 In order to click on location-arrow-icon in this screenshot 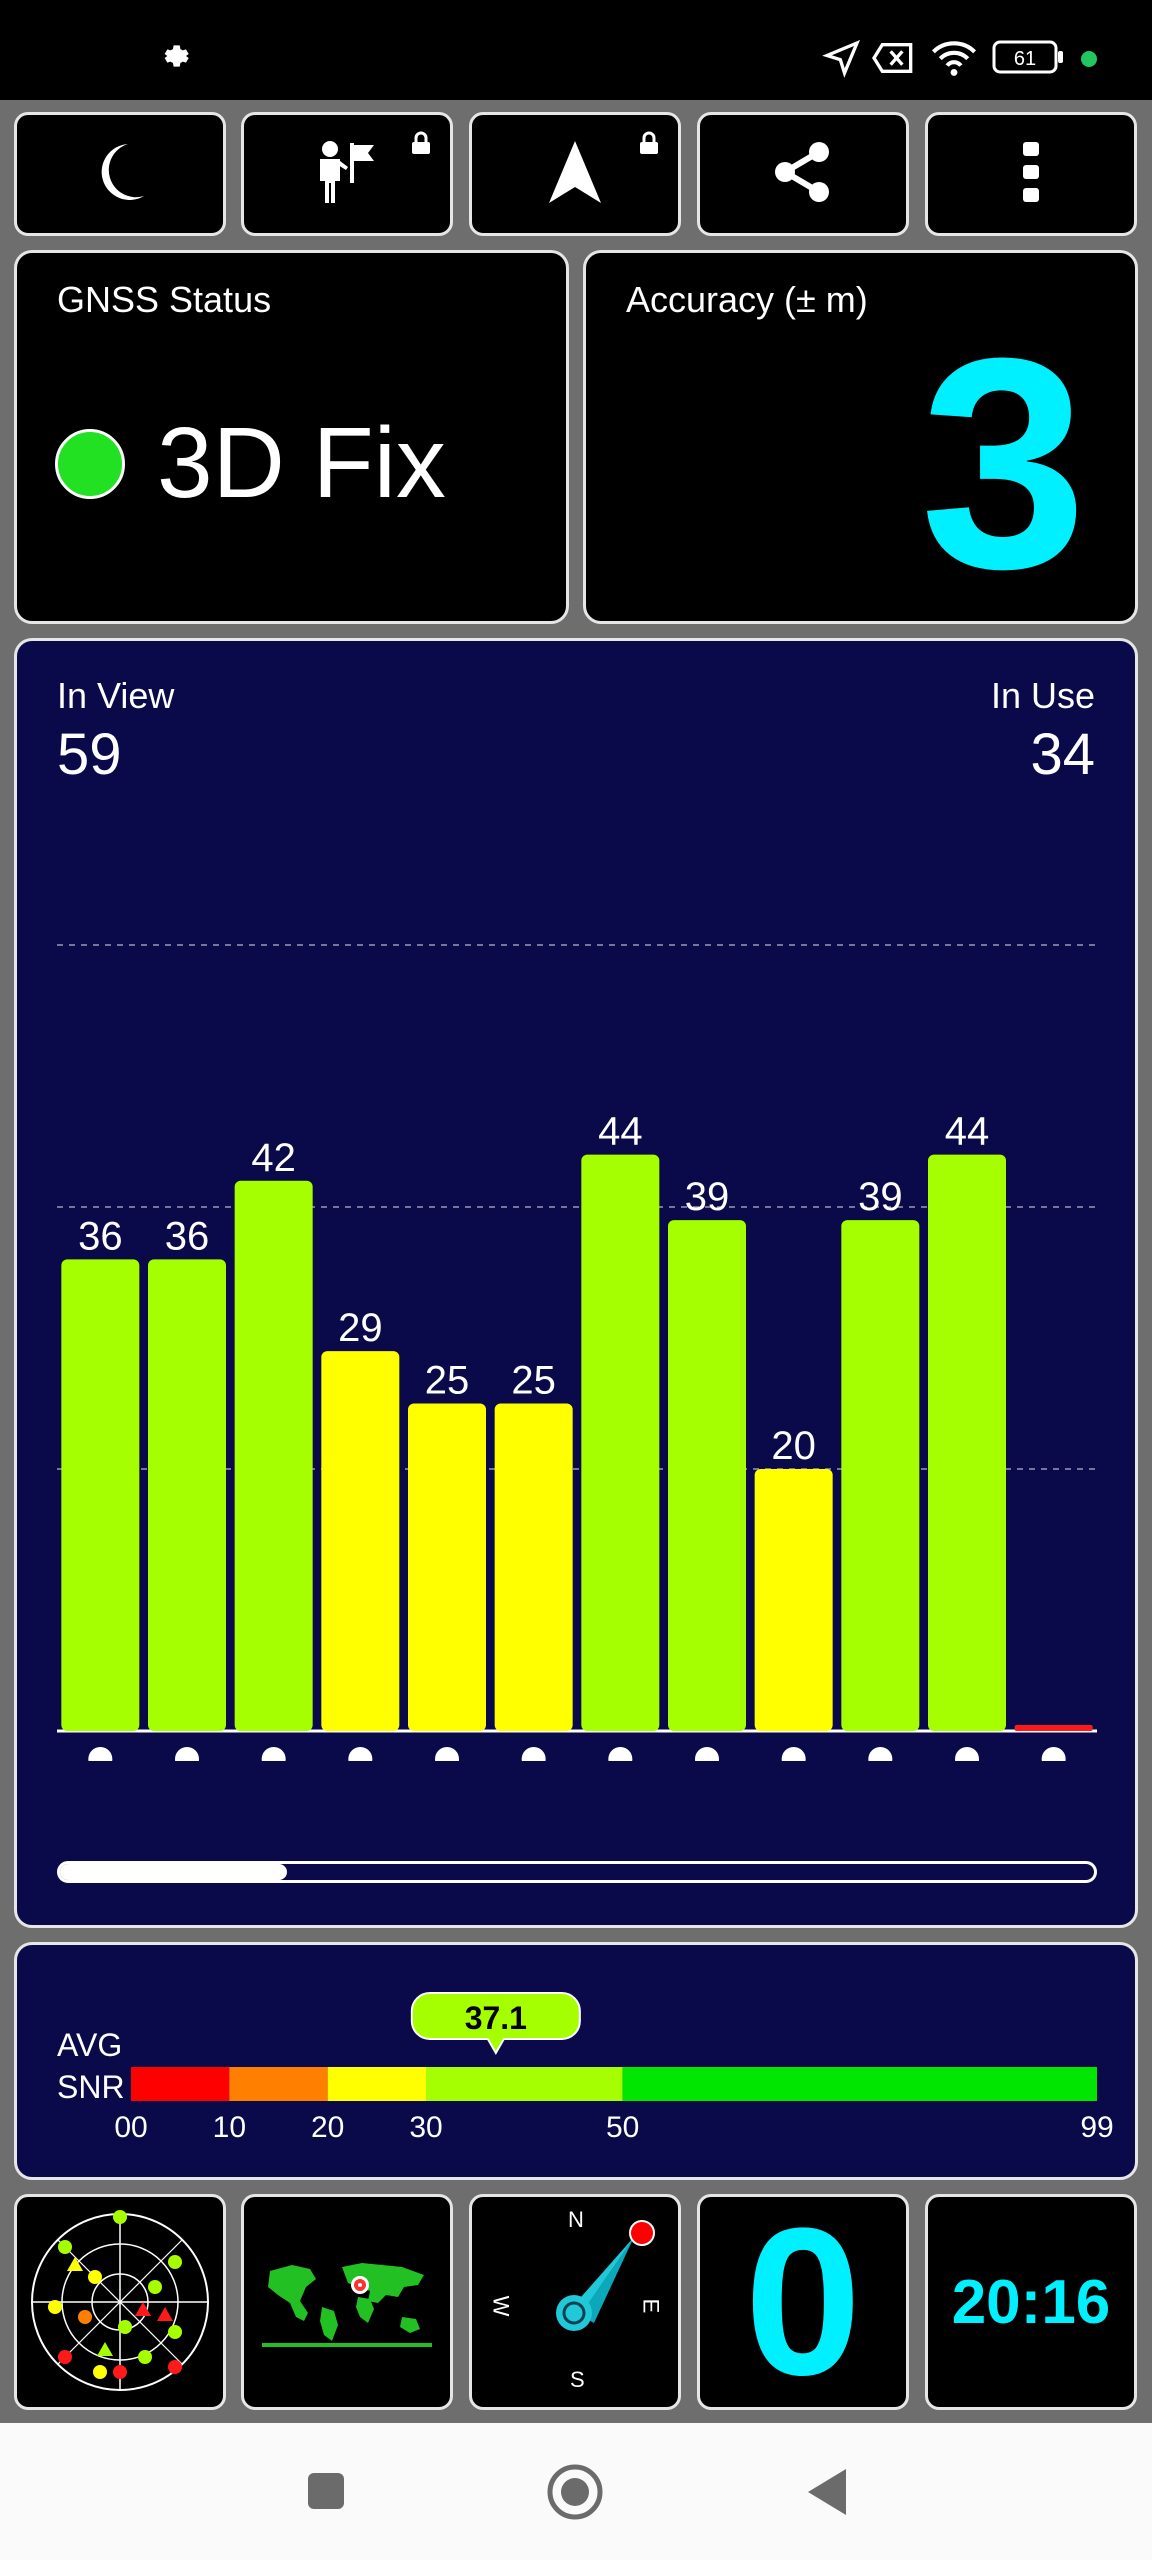, I will do `click(842, 60)`.